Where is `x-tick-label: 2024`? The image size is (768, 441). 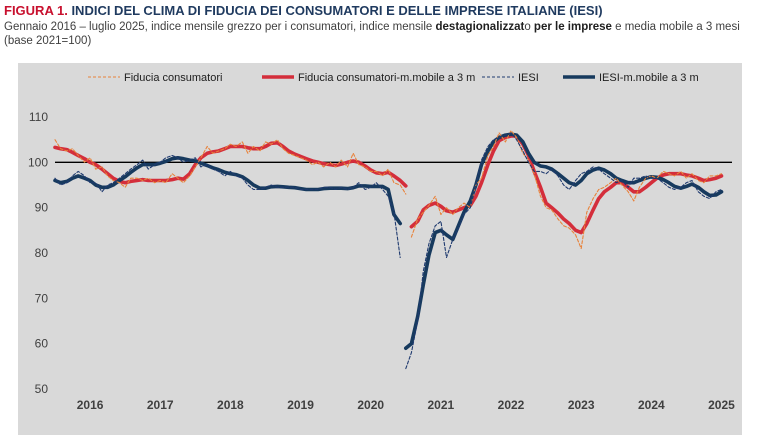
x-tick-label: 2024 is located at coordinates (651, 405).